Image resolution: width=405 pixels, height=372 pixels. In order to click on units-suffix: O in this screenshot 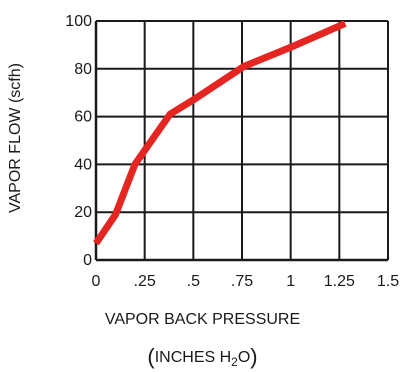, I will do `click(244, 357)`.